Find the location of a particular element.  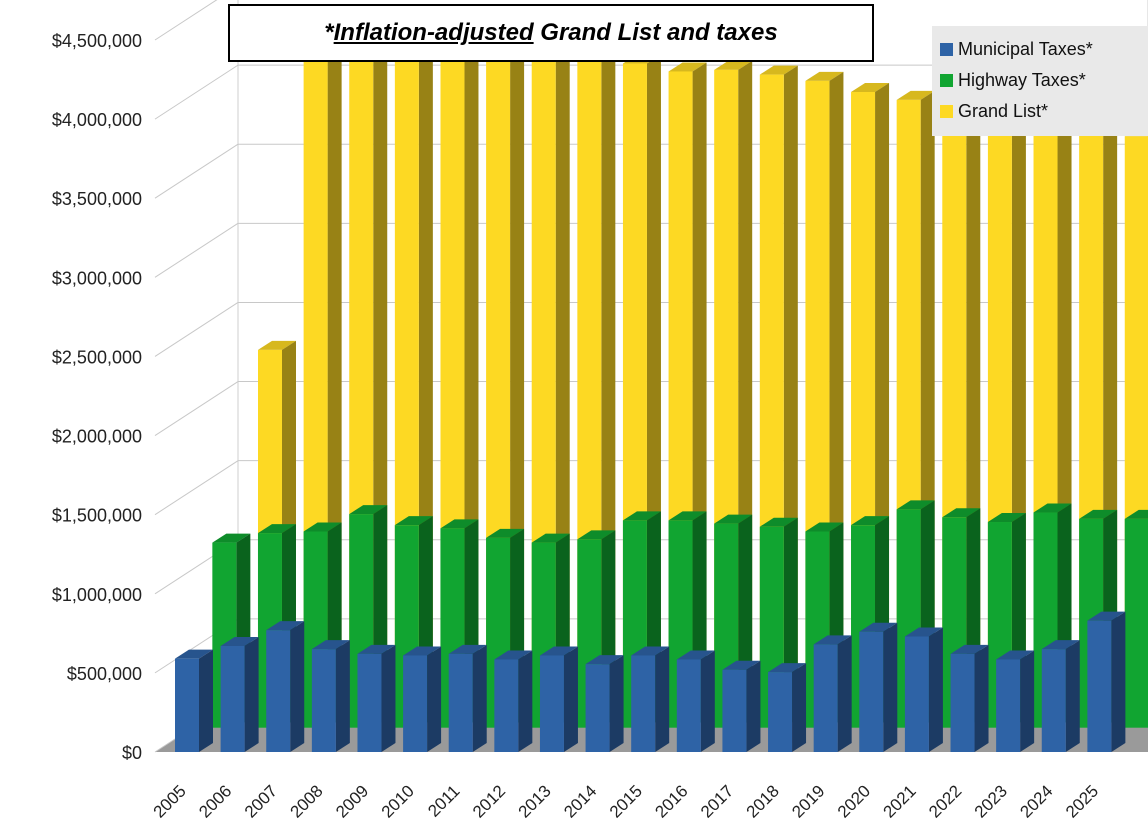

x-tick-label: 2017 is located at coordinates (717, 801).